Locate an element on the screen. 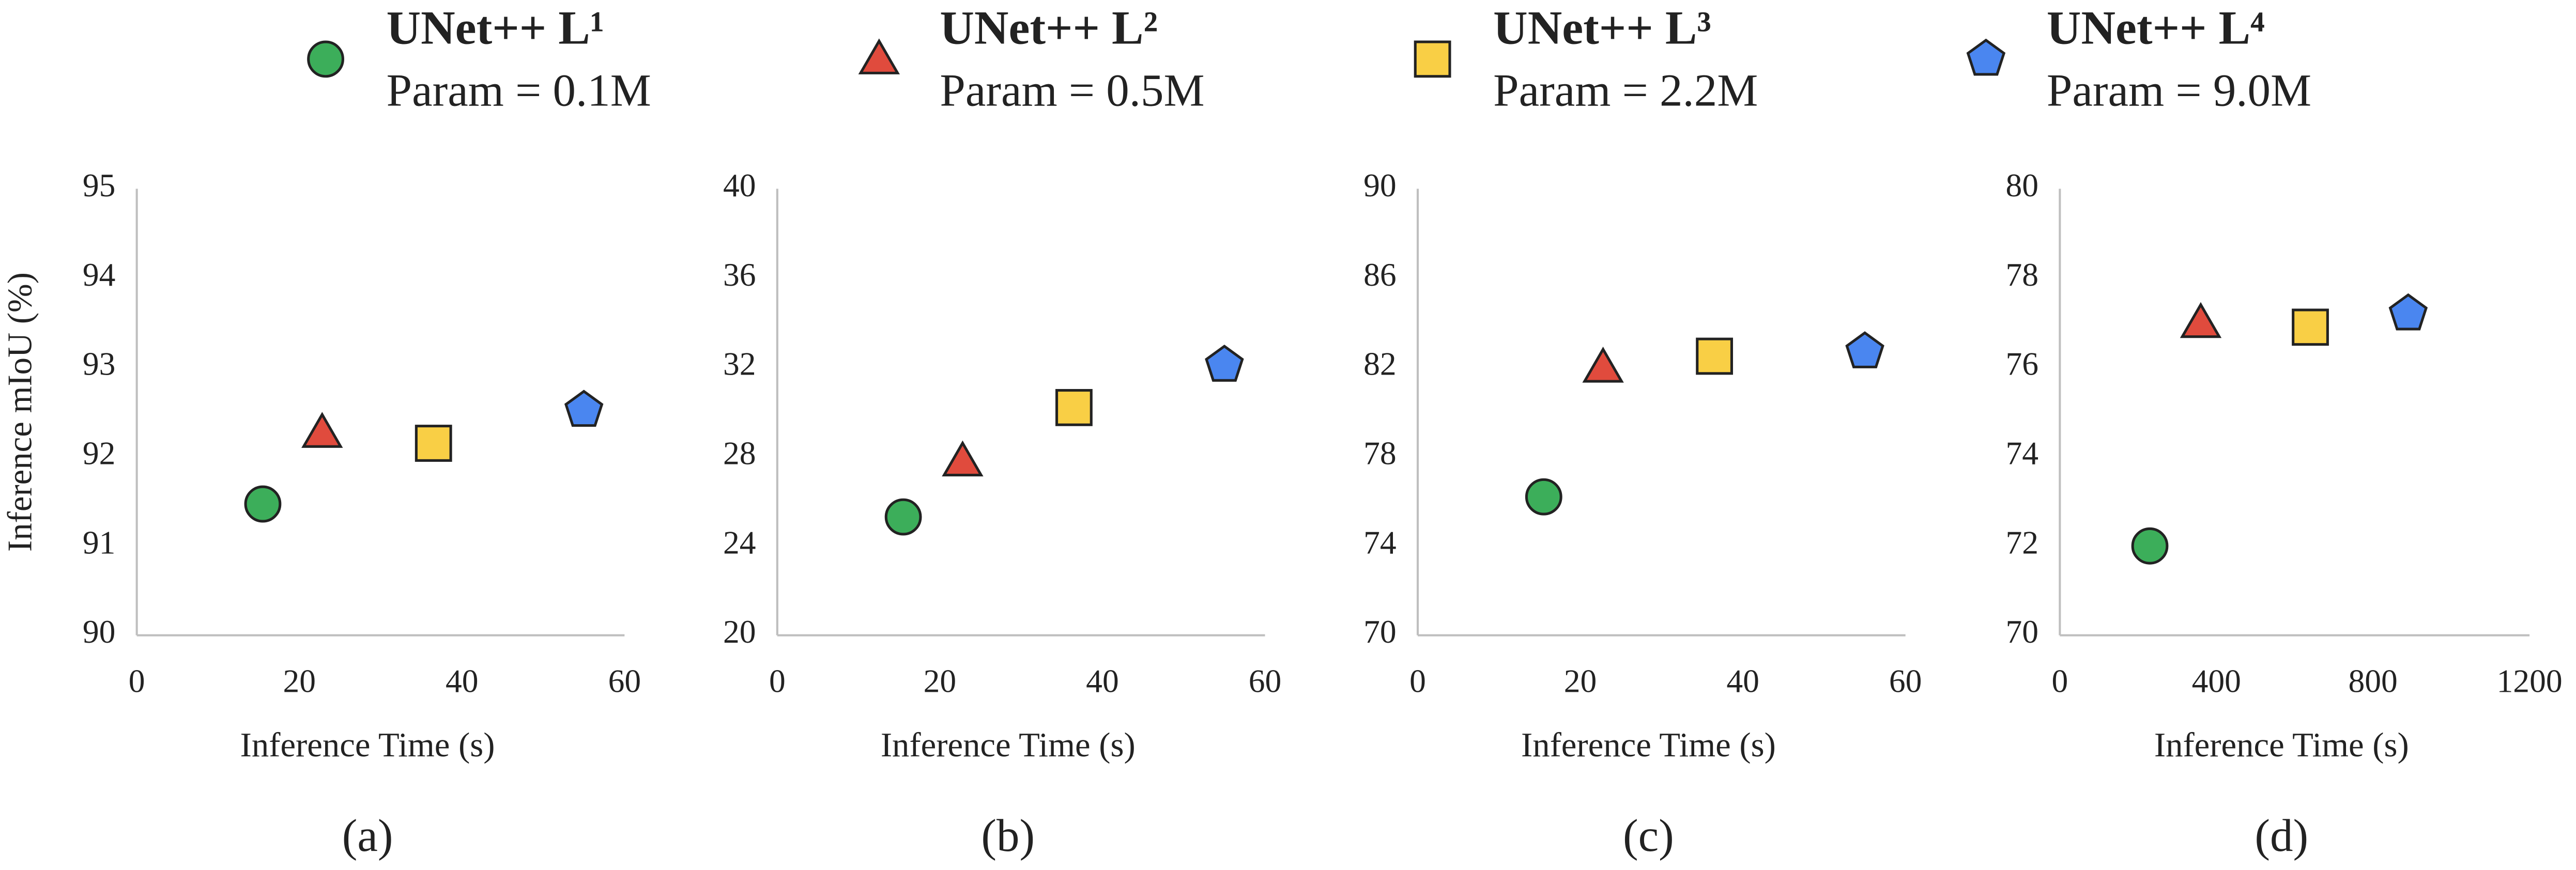  y-axis-label: Inference mIoU (%) is located at coordinates (20, 412).